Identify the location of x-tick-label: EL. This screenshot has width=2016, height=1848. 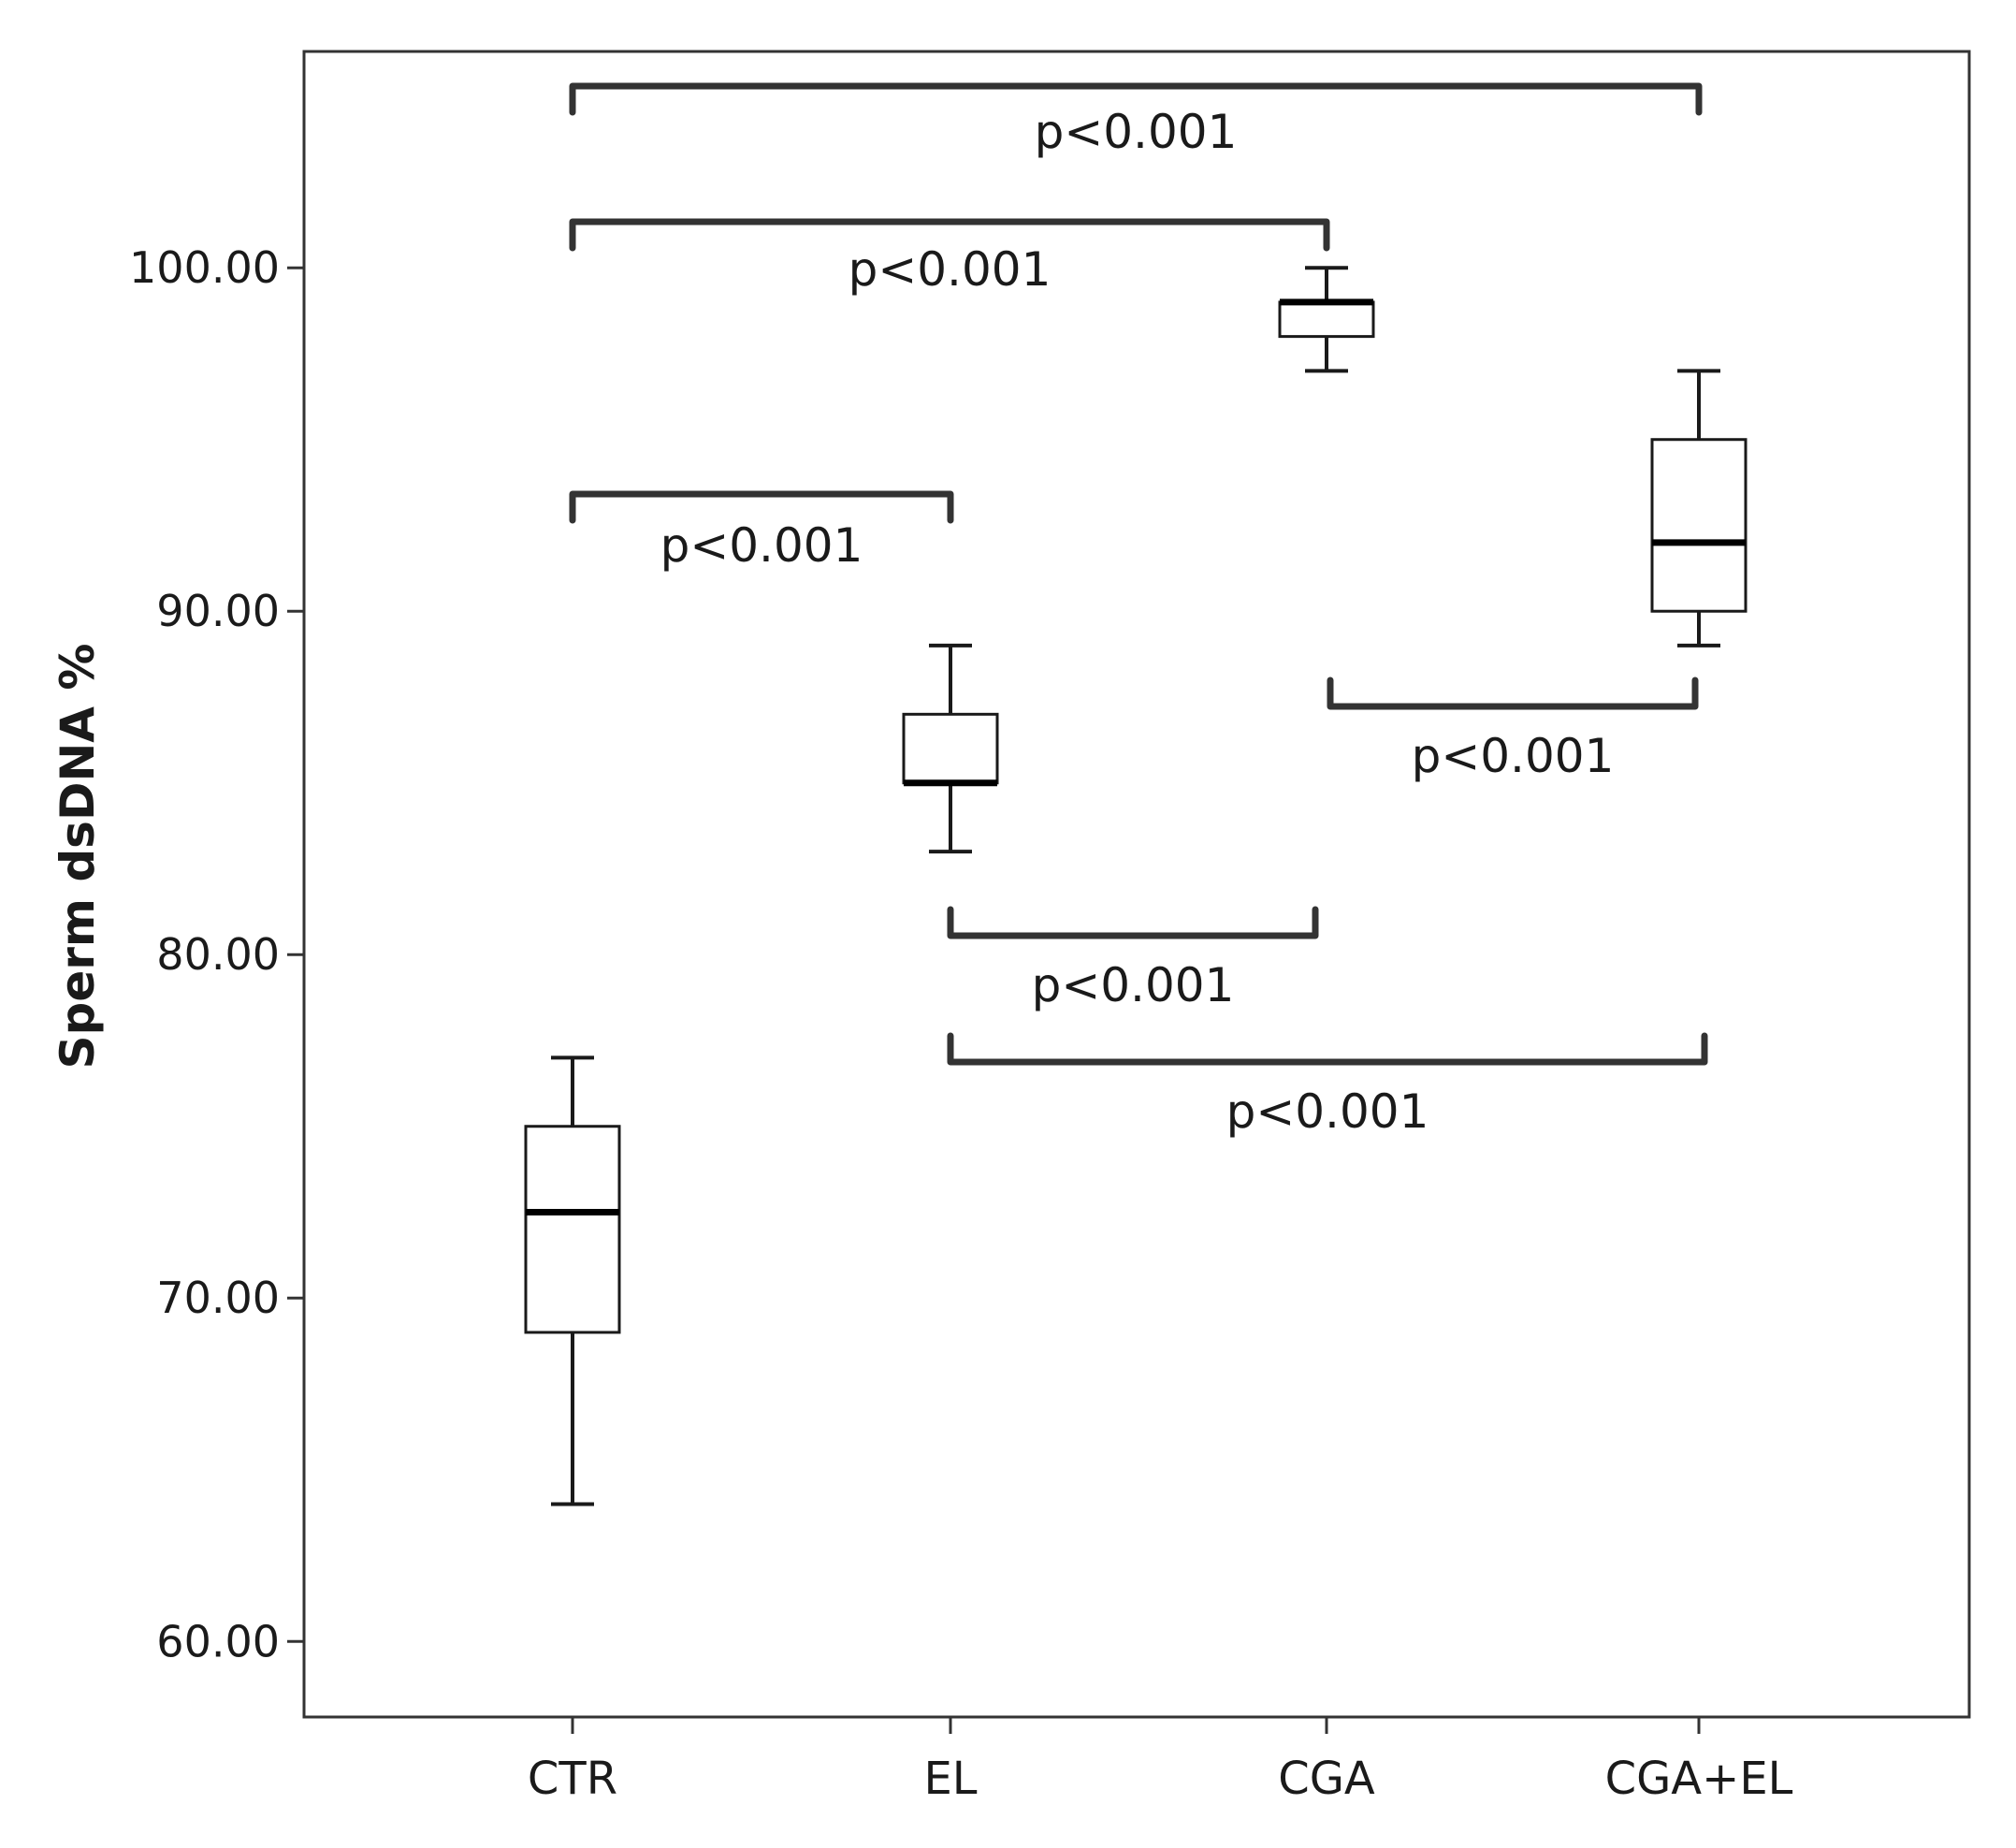
(950, 1779).